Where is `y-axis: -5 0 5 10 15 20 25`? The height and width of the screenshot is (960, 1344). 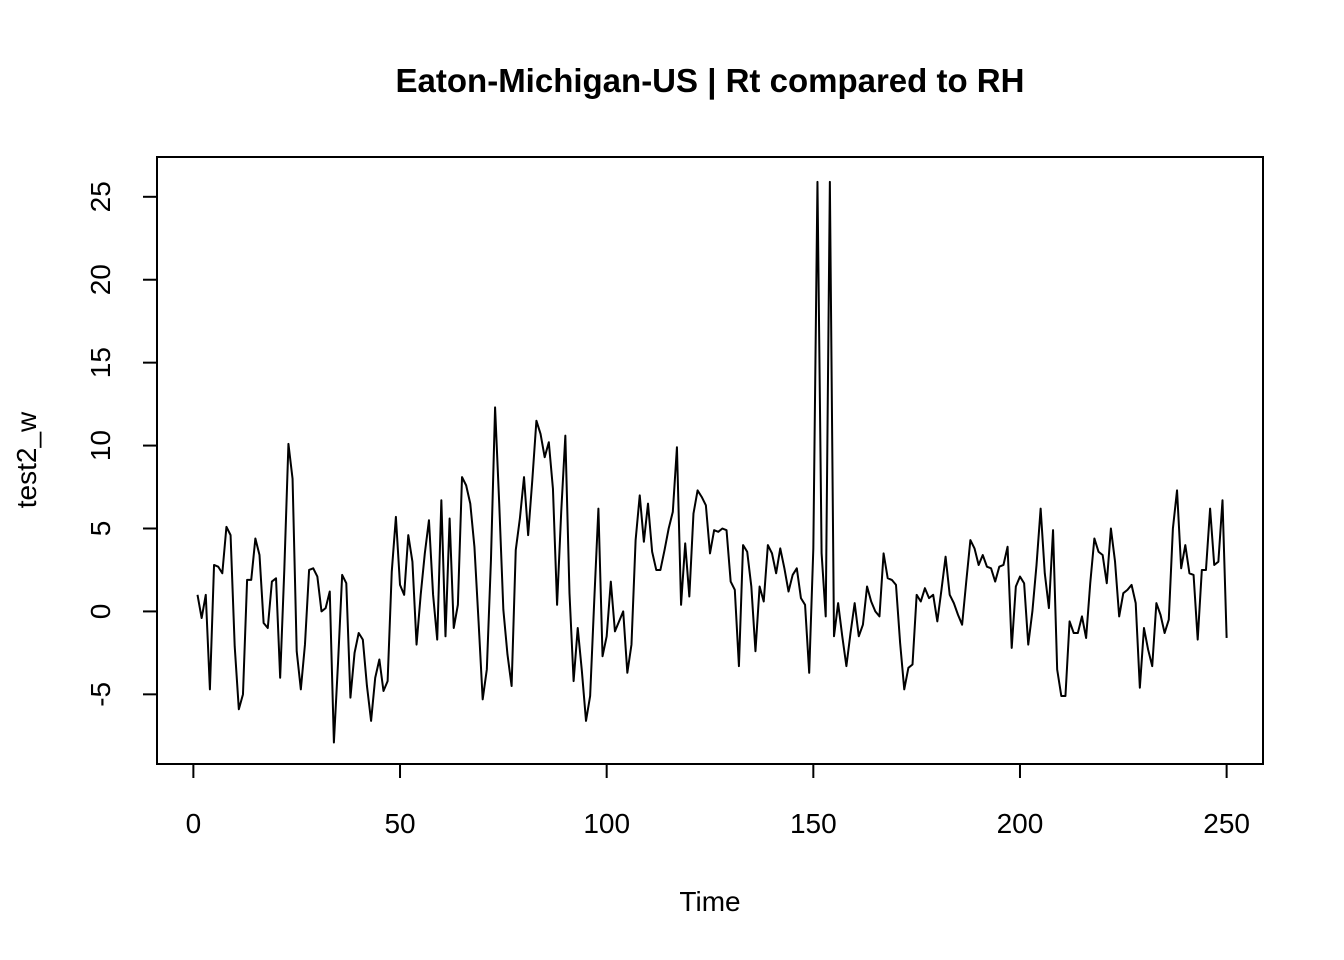 y-axis: -5 0 5 10 15 20 25 is located at coordinates (121, 444).